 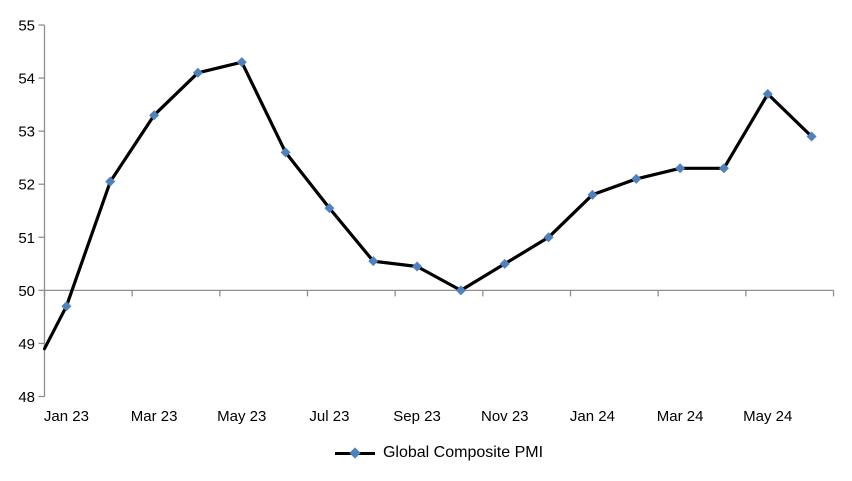 What do you see at coordinates (417, 416) in the screenshot?
I see `x-axis-tick-label: Sep 23` at bounding box center [417, 416].